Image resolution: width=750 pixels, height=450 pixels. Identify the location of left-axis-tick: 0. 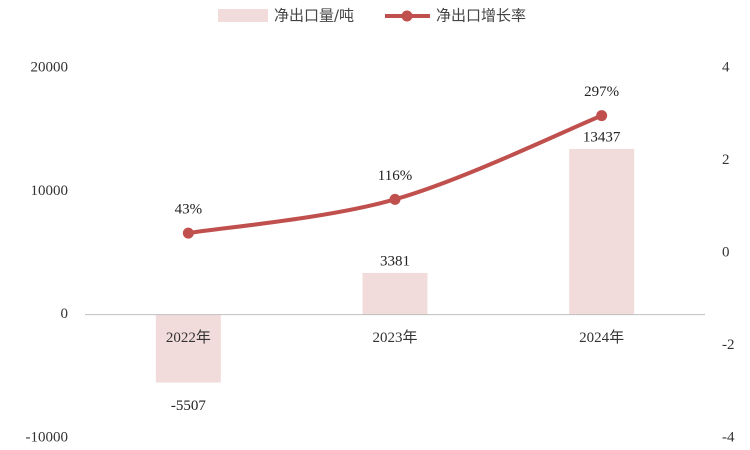
(65, 314).